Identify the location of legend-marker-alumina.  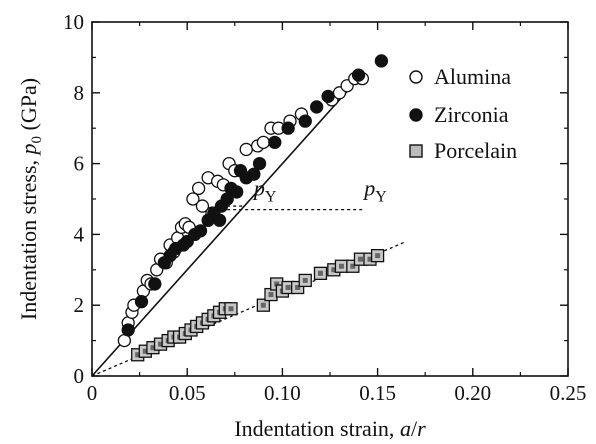
(416, 77).